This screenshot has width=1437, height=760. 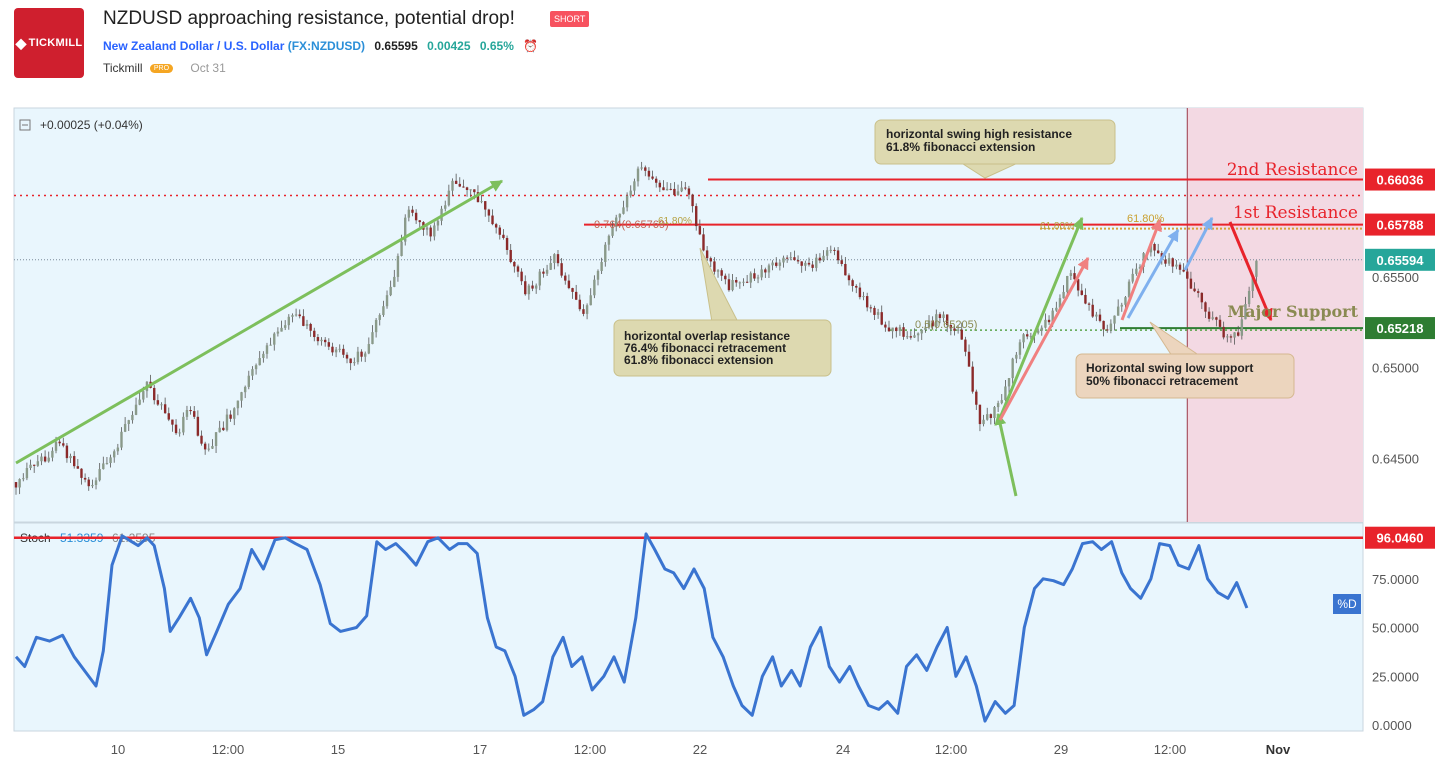 I want to click on alarm-clock-icon: ⏰, so click(x=531, y=46).